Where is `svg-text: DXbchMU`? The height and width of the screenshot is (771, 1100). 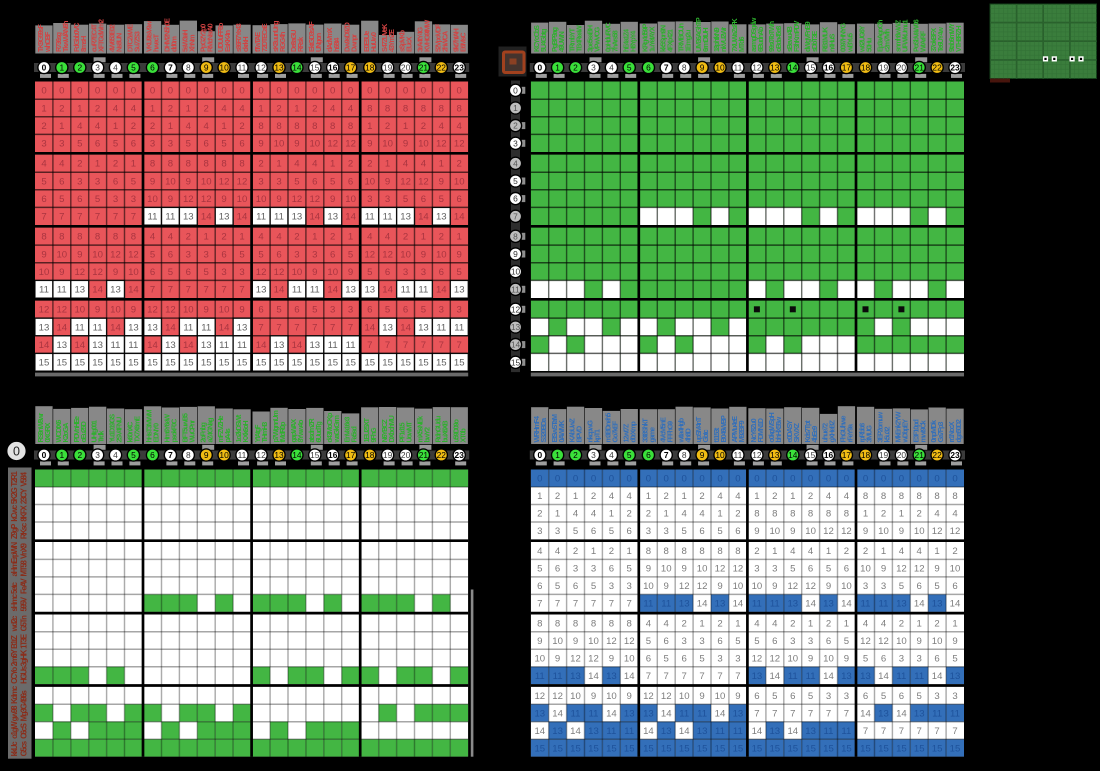
svg-text: DXbchMU is located at coordinates (391, 428).